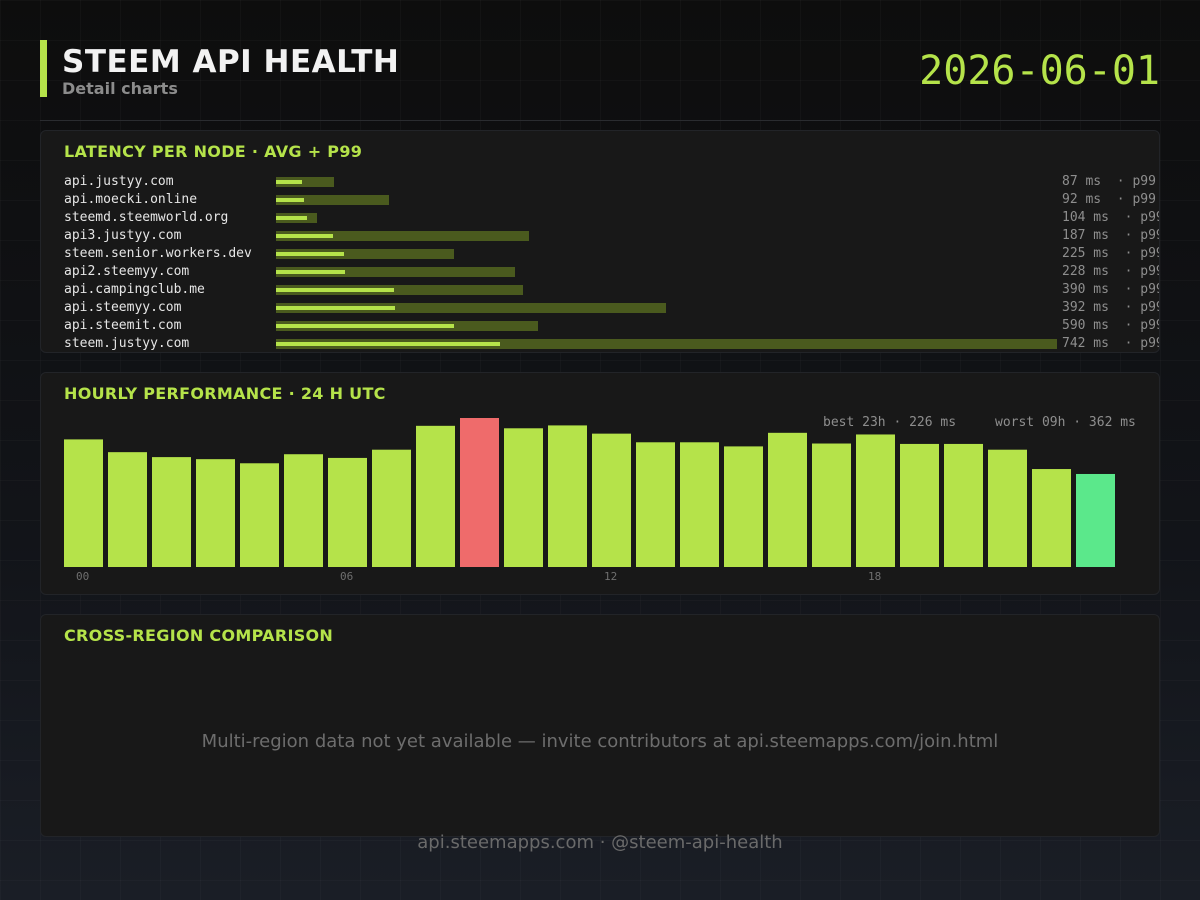  Describe the element at coordinates (1110, 343) in the screenshot. I see `latency-value-label: 742 ms · p99 2582` at that location.